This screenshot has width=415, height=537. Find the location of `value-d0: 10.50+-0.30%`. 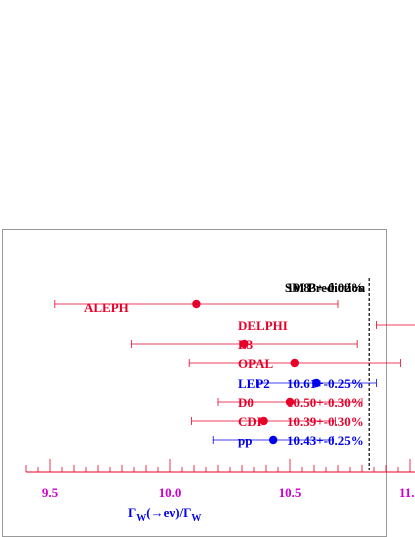

value-d0: 10.50+-0.30% is located at coordinates (325, 402).